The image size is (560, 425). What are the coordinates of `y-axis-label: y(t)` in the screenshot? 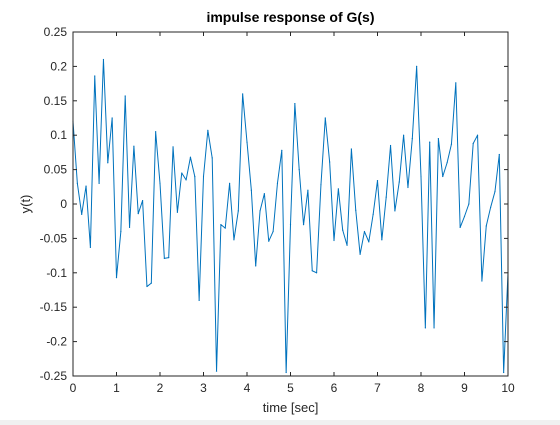 It's located at (25, 204).